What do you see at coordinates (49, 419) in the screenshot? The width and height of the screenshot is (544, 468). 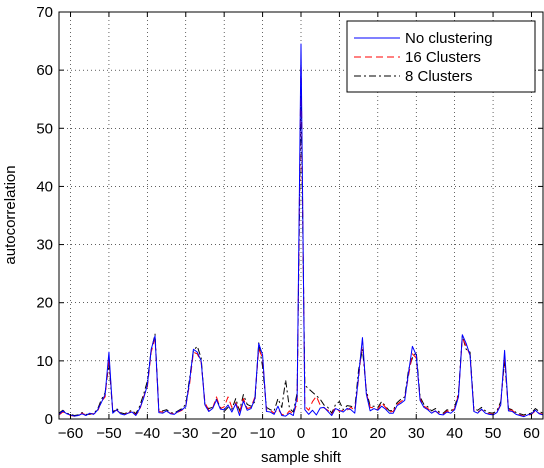 I see `y-tick-label: 0` at bounding box center [49, 419].